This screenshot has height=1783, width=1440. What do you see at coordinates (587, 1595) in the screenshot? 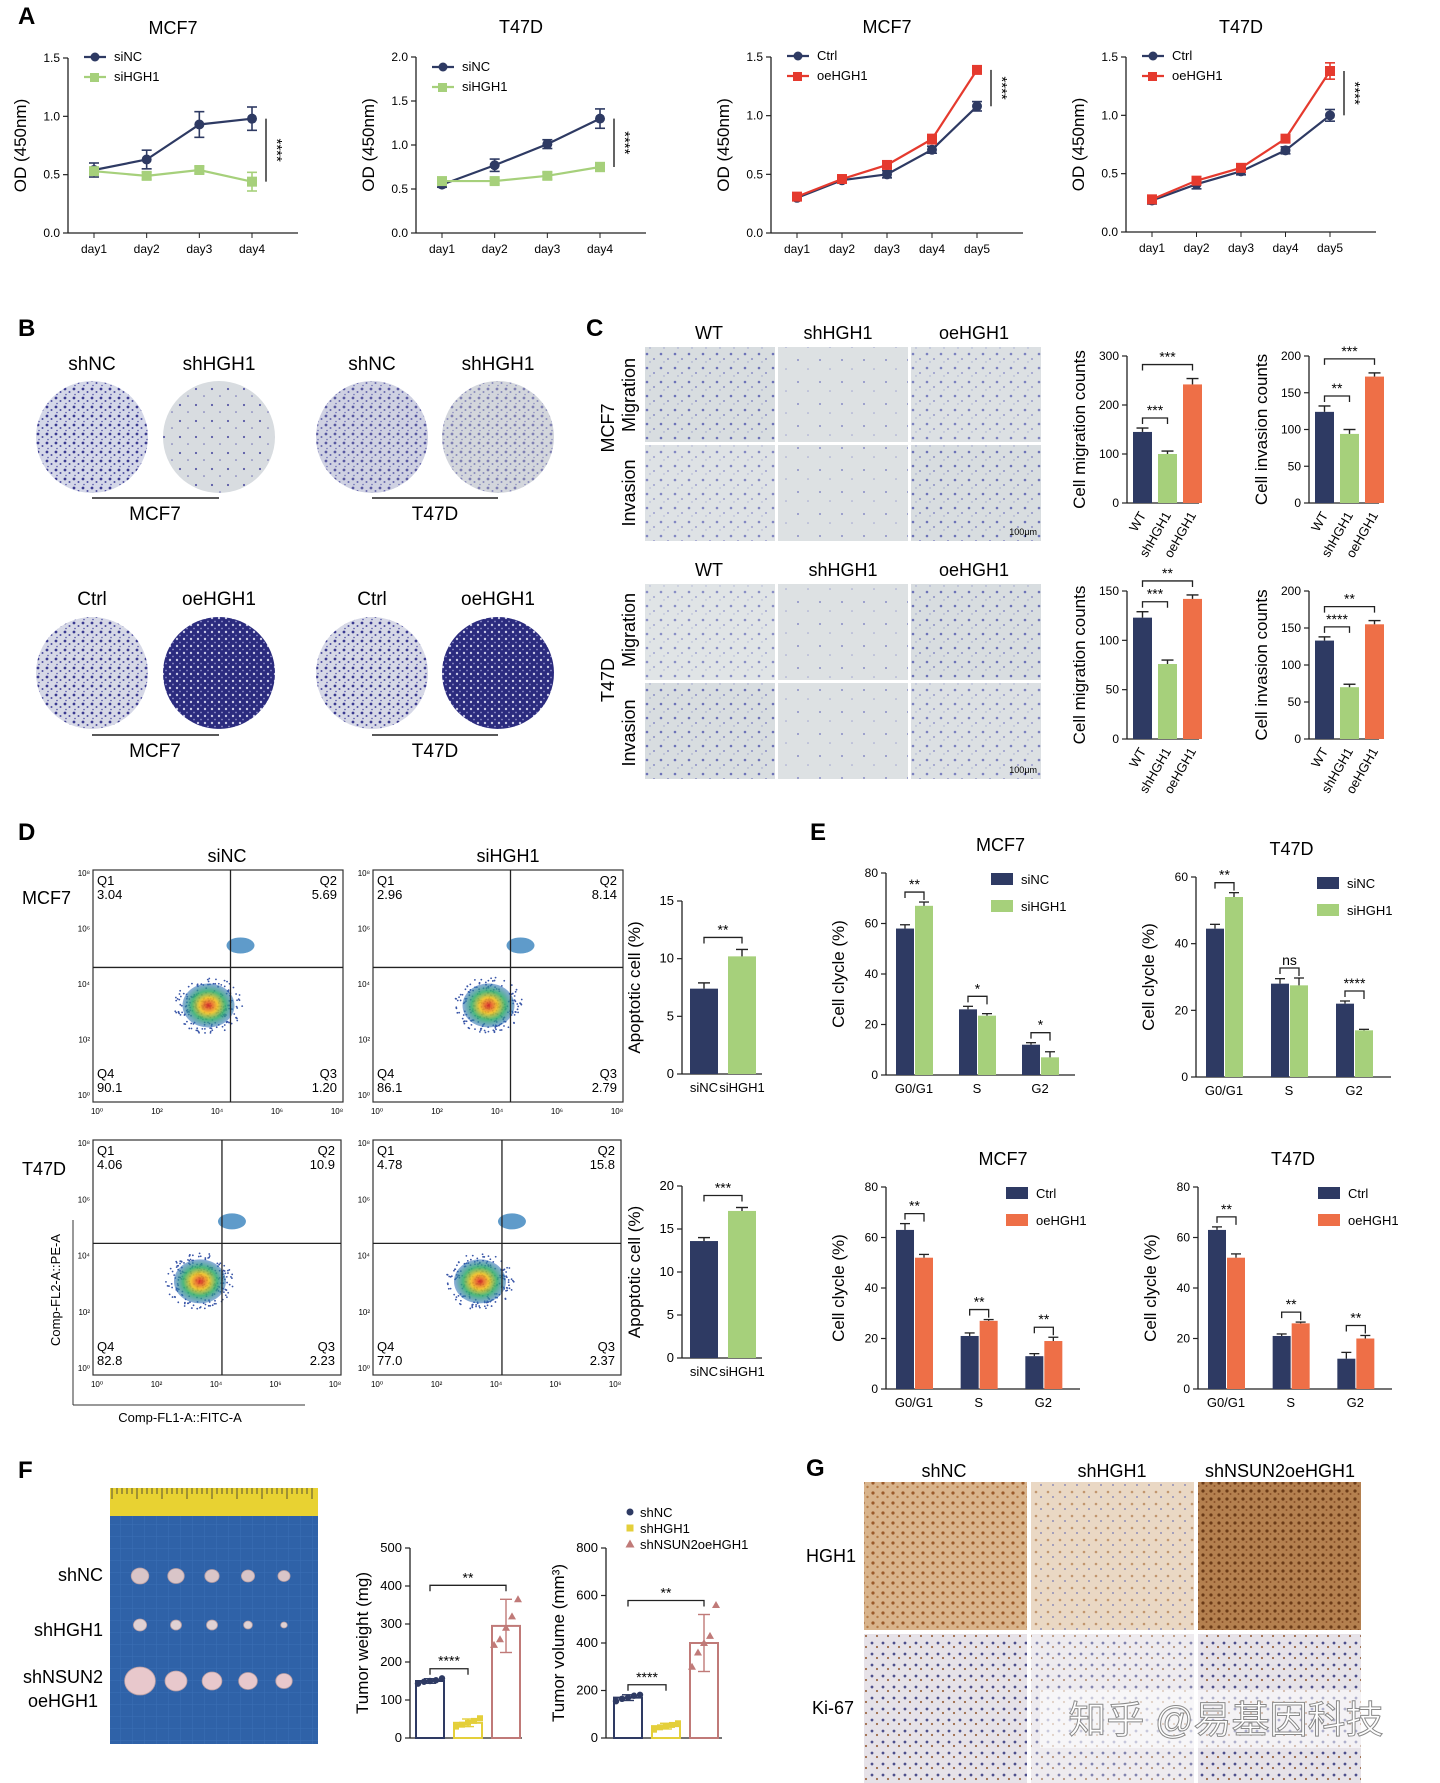
I see `y-tick-label: 600` at bounding box center [587, 1595].